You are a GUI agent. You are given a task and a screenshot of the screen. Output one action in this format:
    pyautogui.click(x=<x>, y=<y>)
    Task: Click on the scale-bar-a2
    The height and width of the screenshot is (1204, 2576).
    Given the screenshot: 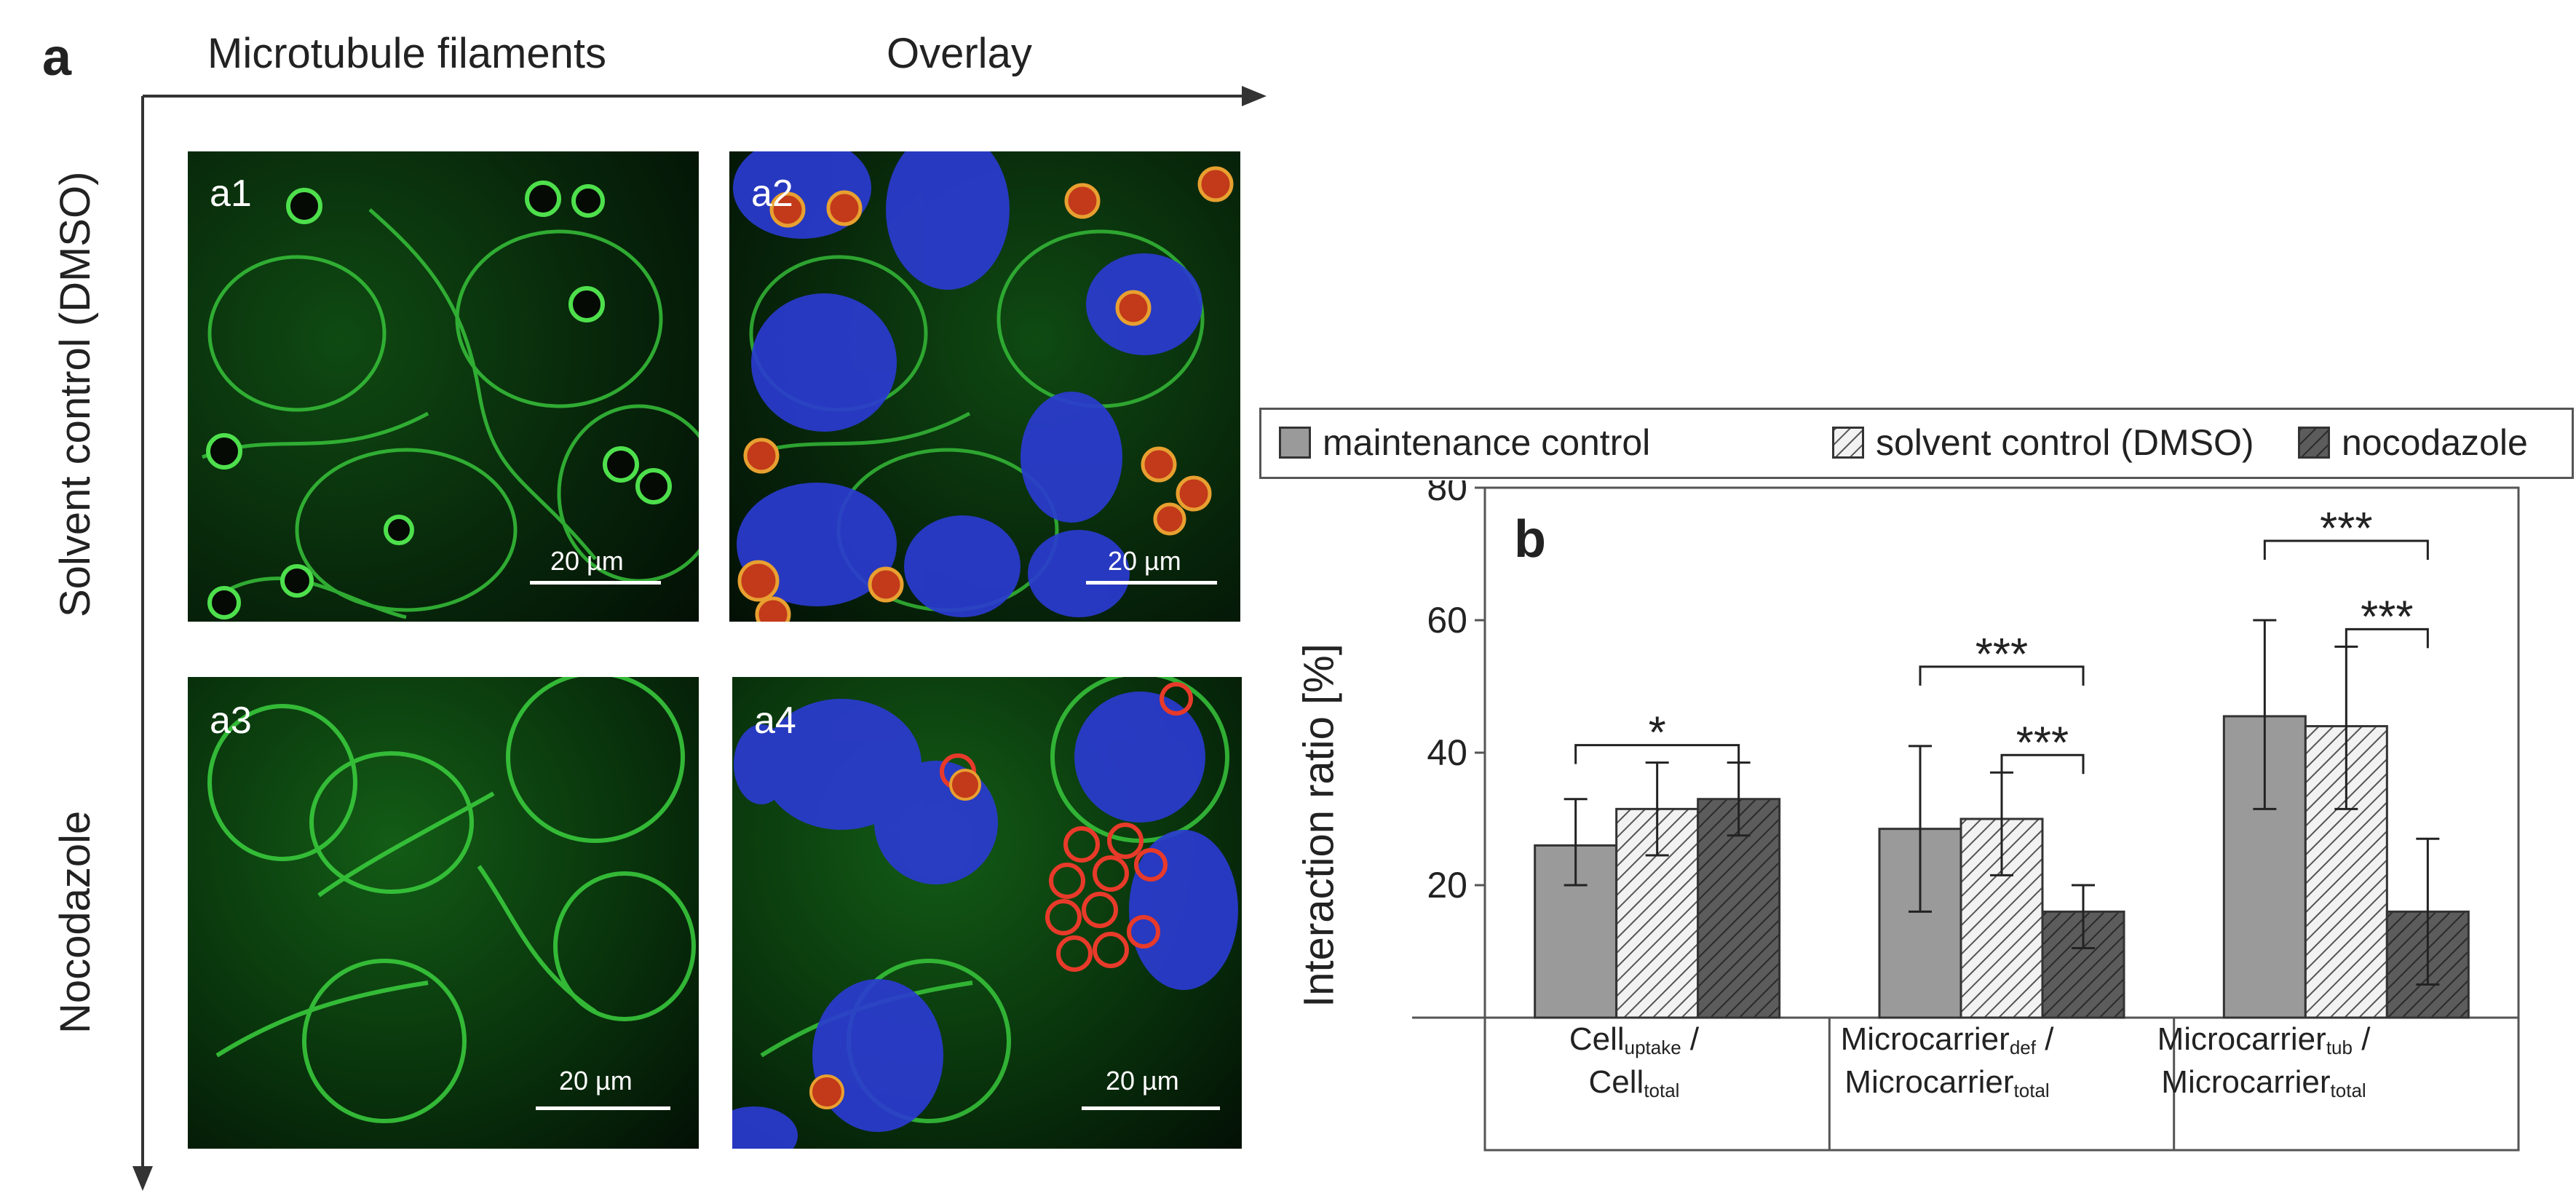 What is the action you would take?
    pyautogui.click(x=1151, y=583)
    